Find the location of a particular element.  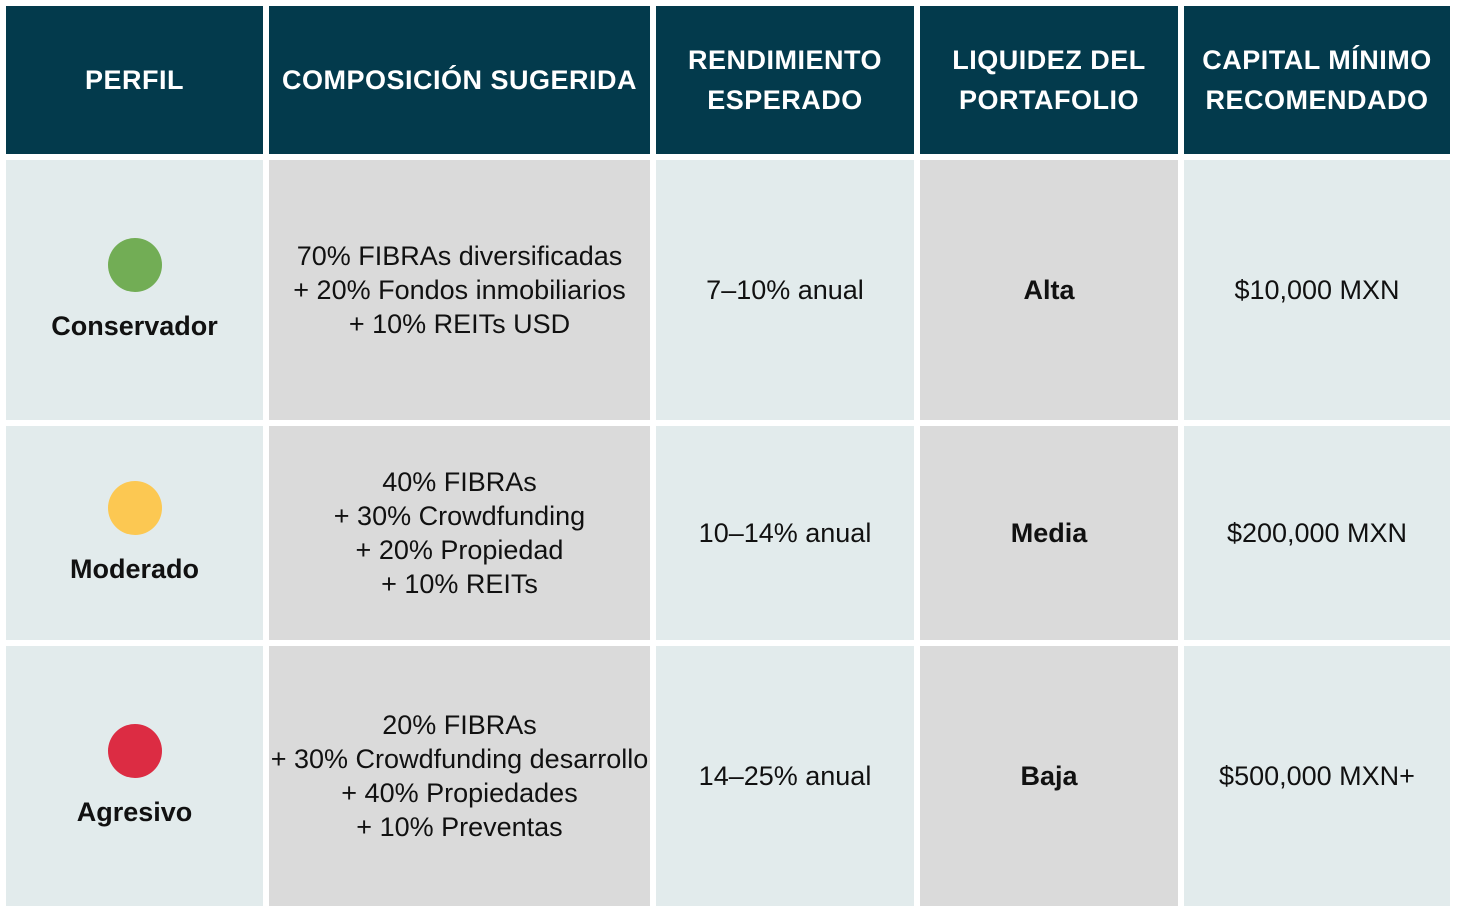

header-composicion-line-1: COMPOSICIÓN SUGERIDA is located at coordinates (459, 80).